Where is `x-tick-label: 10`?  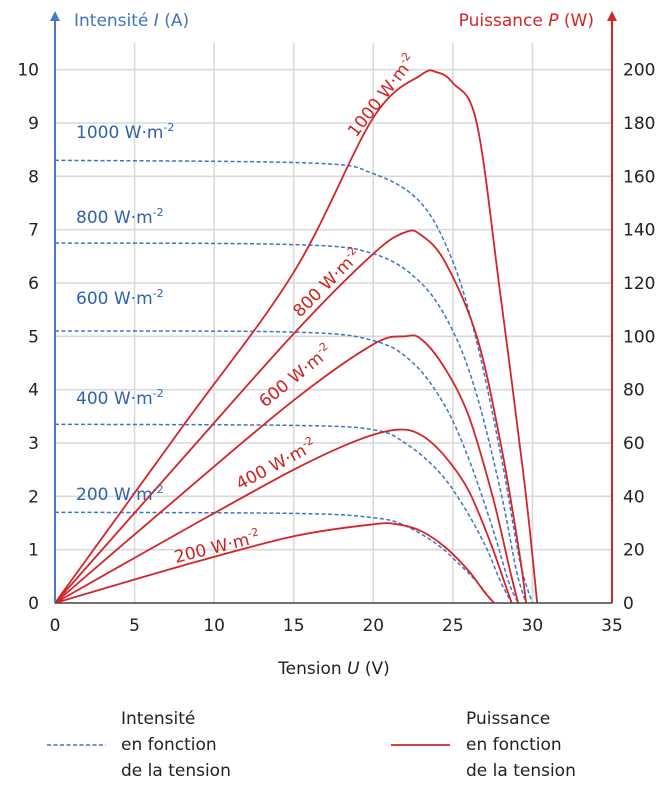
x-tick-label: 10 is located at coordinates (214, 626).